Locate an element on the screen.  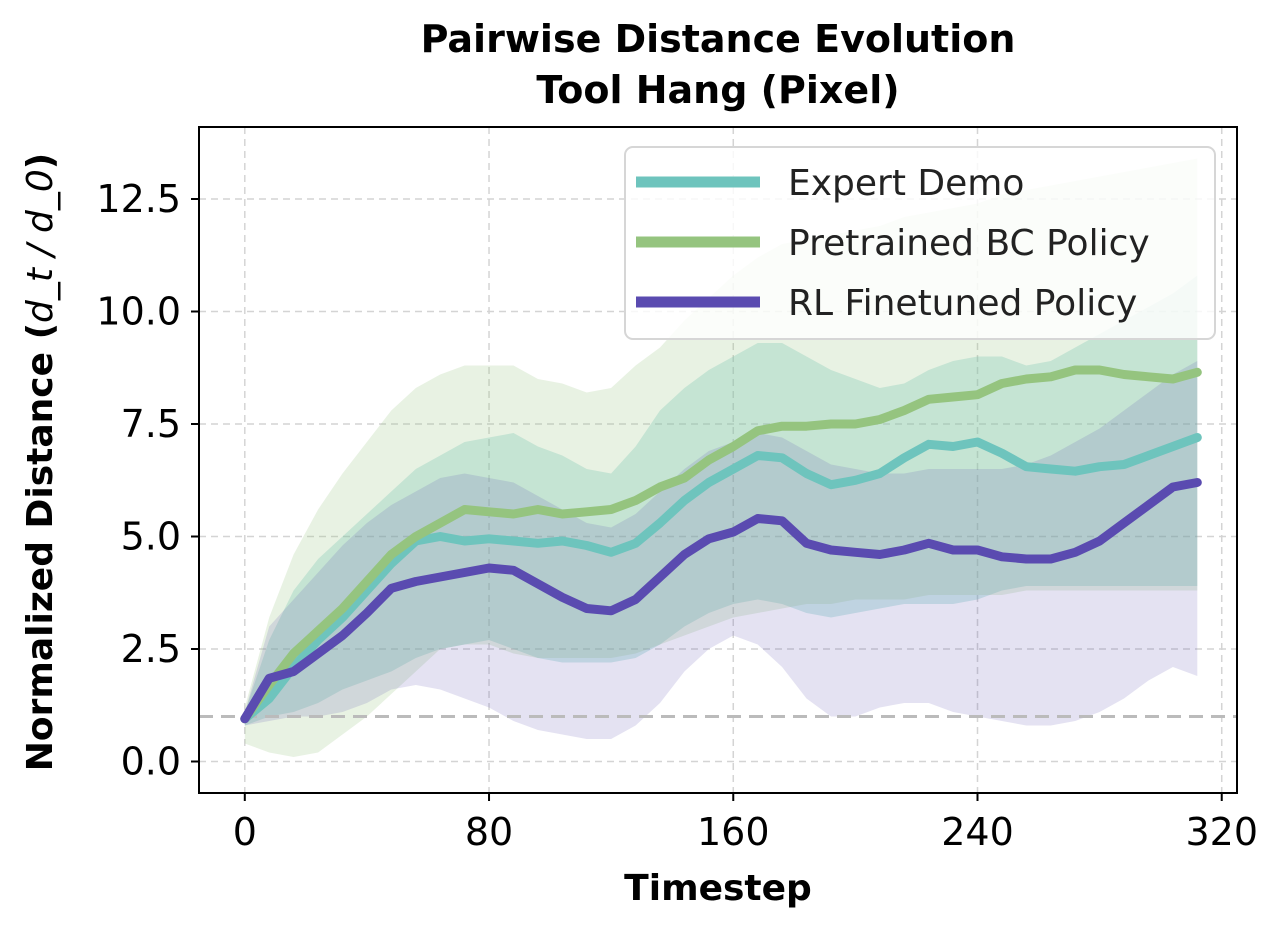
legend-box is located at coordinates (920, 243).